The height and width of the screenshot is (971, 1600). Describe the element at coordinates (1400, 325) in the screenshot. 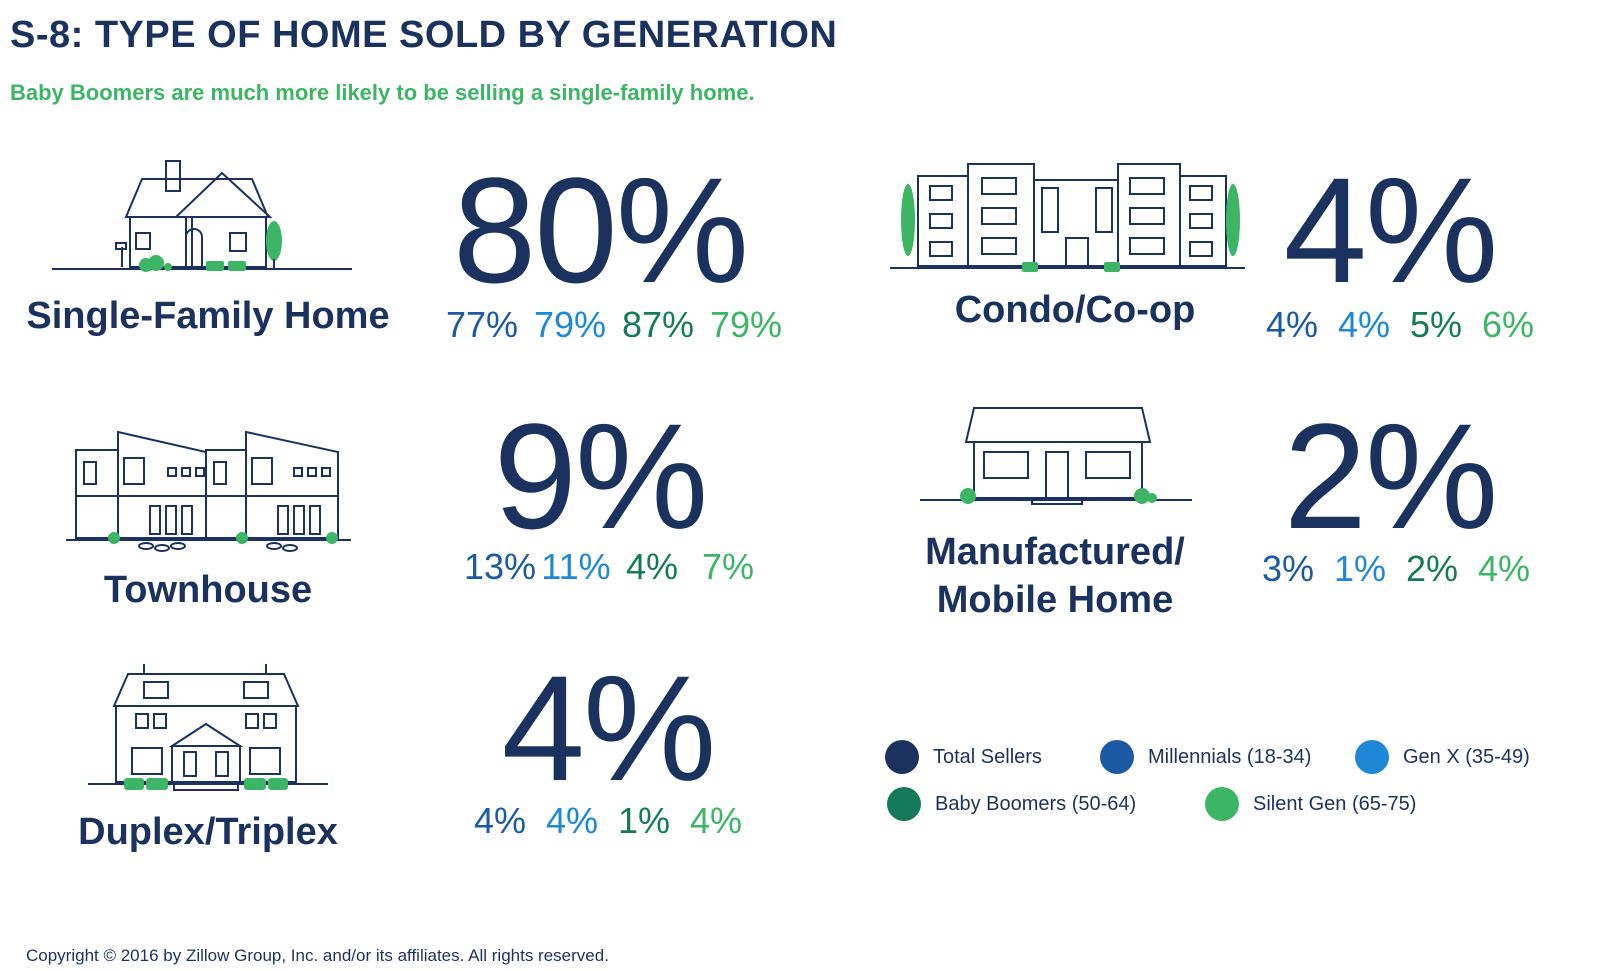

I see `condo-generations: 4% 4% 5% 6%` at that location.